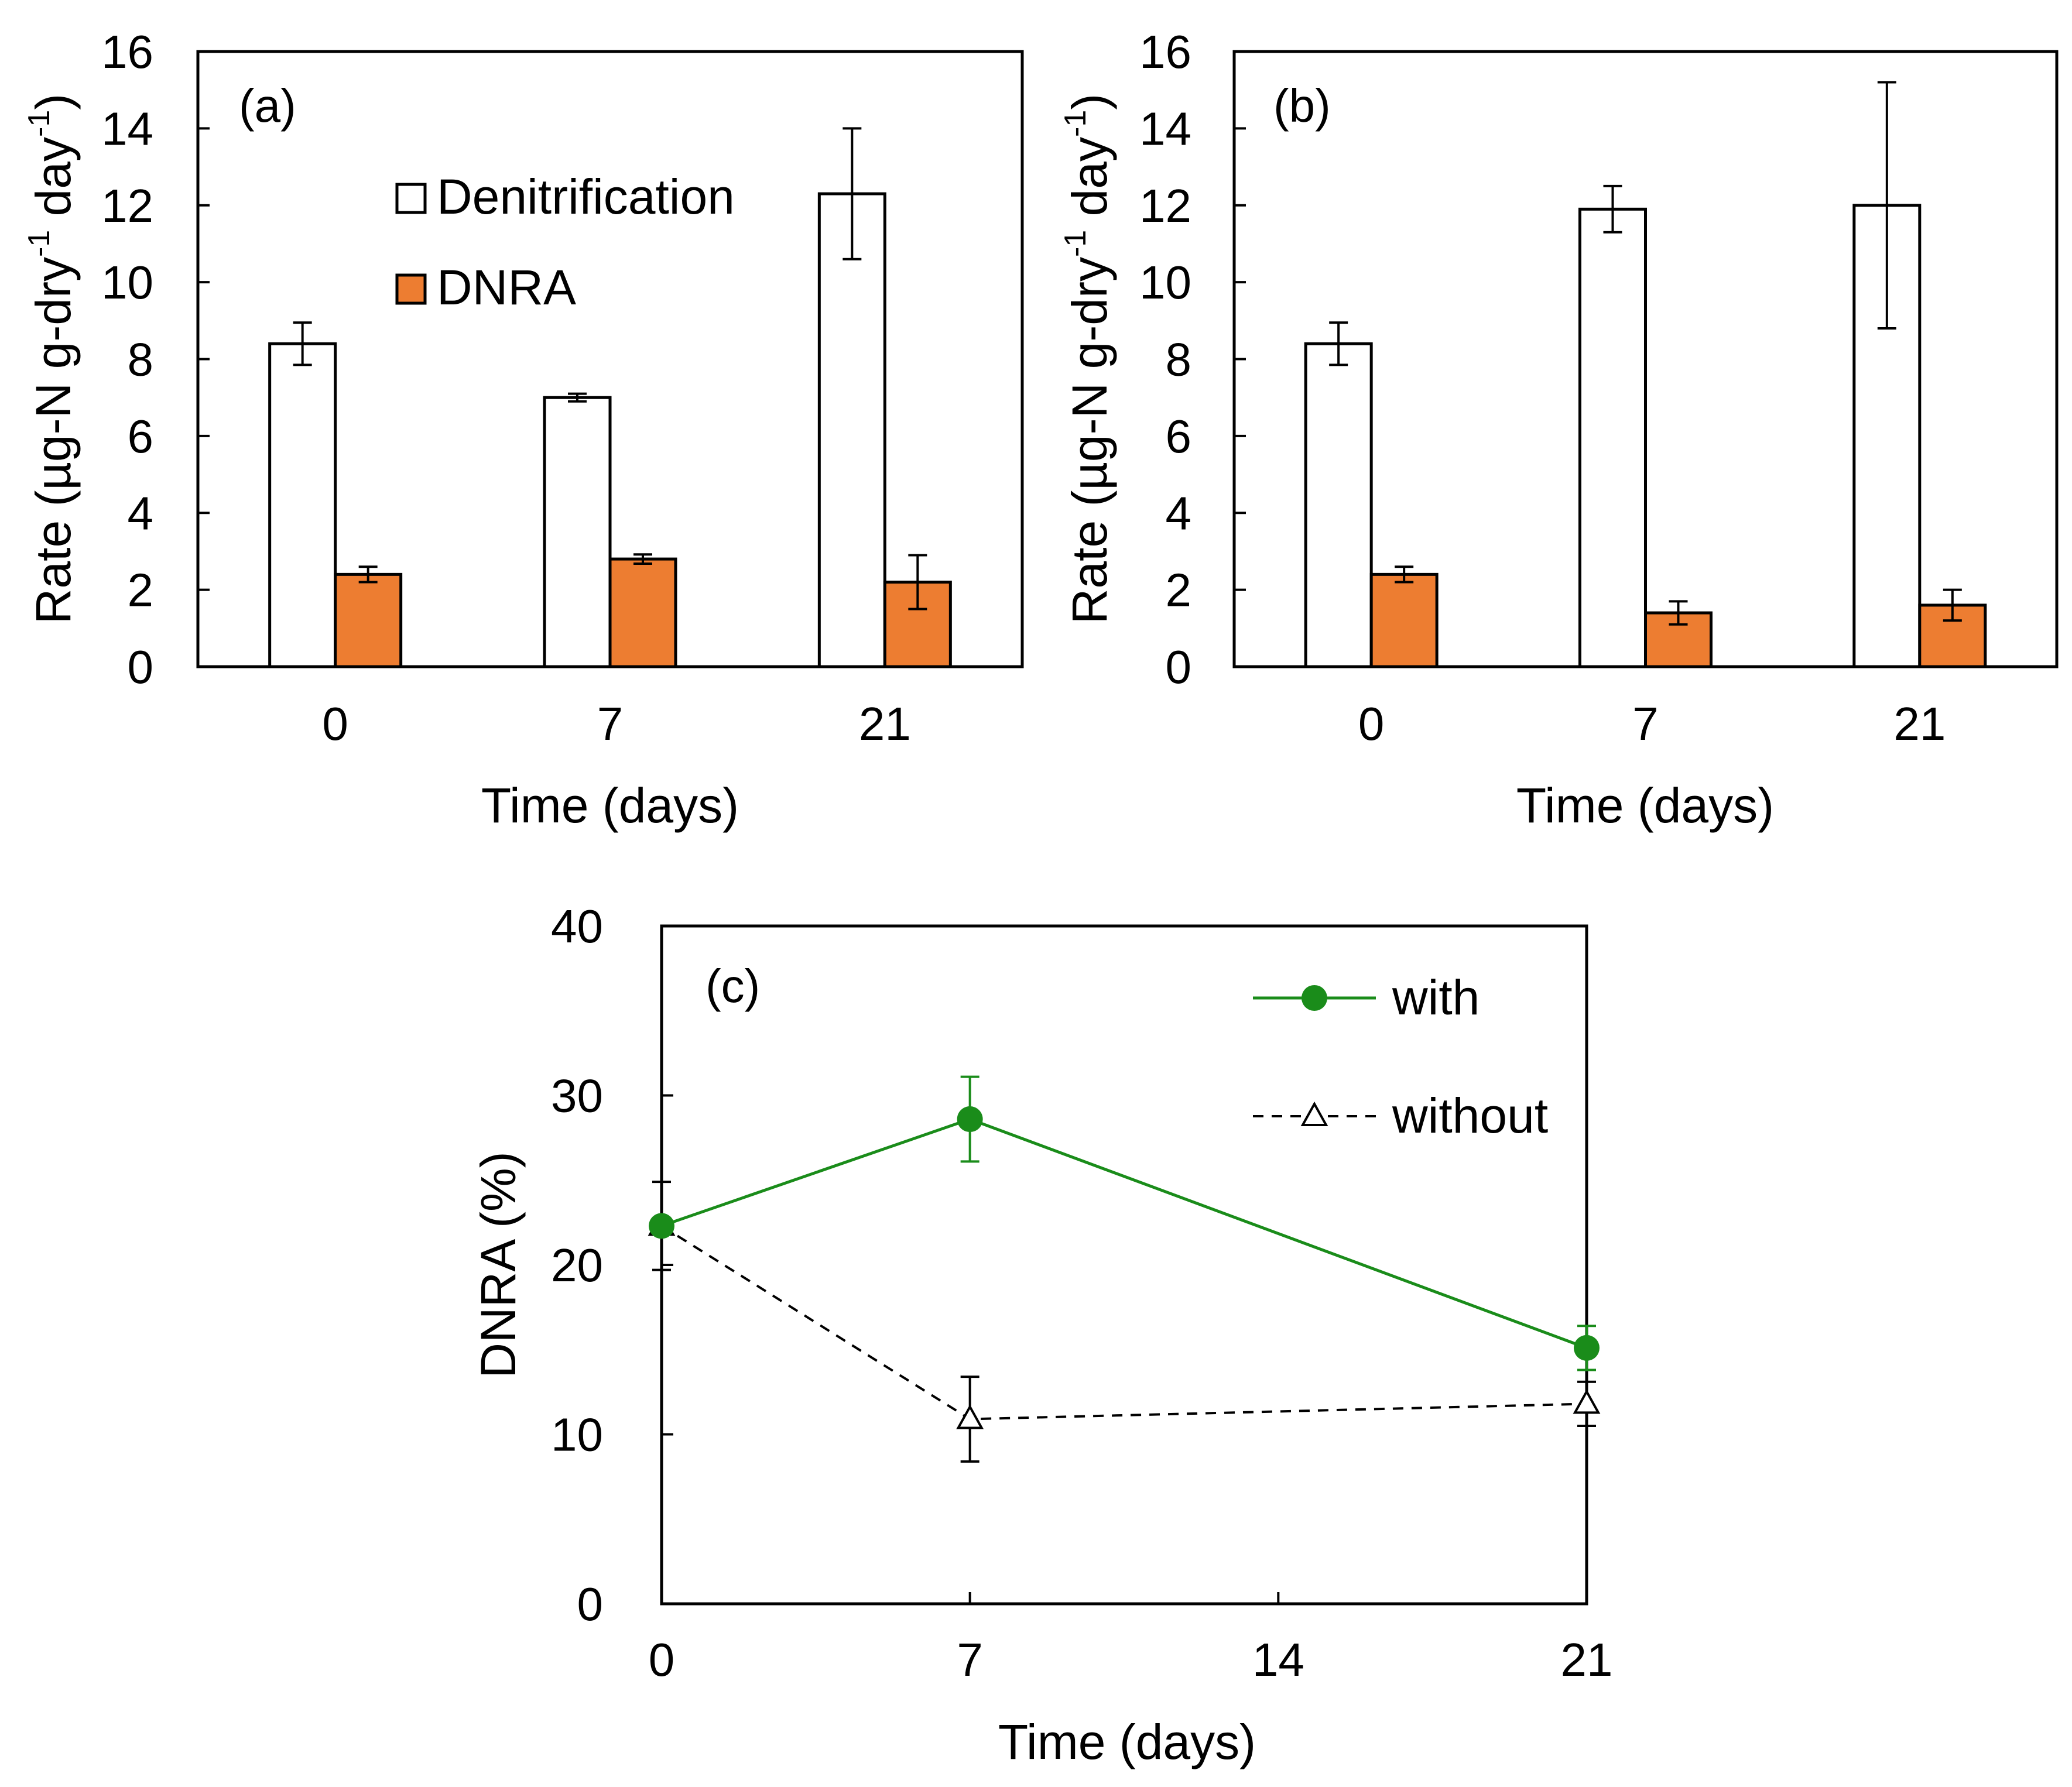 This screenshot has height=1787, width=2072. I want to click on legend-marker-without, so click(1314, 1113).